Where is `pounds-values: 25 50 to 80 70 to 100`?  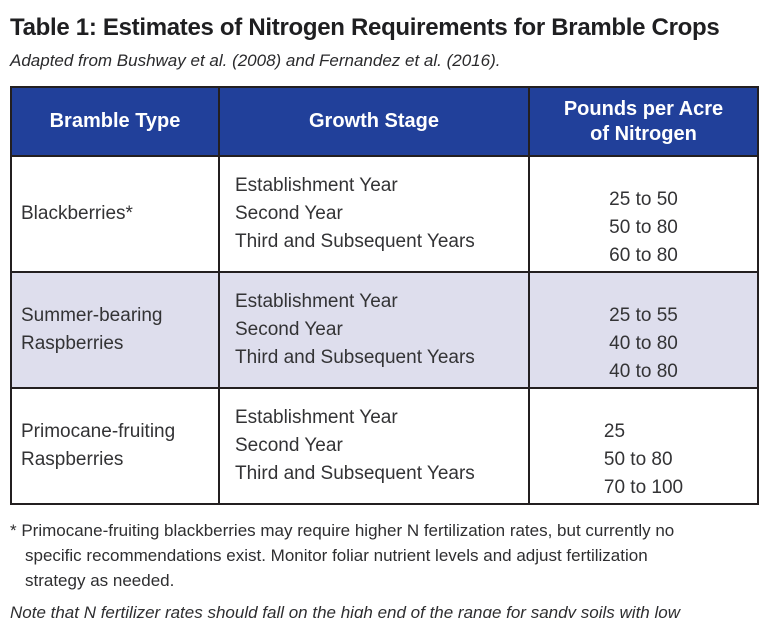 pounds-values: 25 50 to 80 70 to 100 is located at coordinates (643, 459).